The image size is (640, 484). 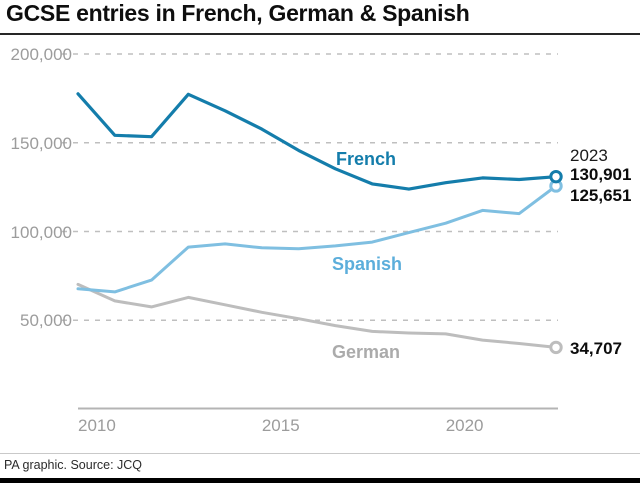 What do you see at coordinates (367, 264) in the screenshot?
I see `series-label-spanish: Spanish` at bounding box center [367, 264].